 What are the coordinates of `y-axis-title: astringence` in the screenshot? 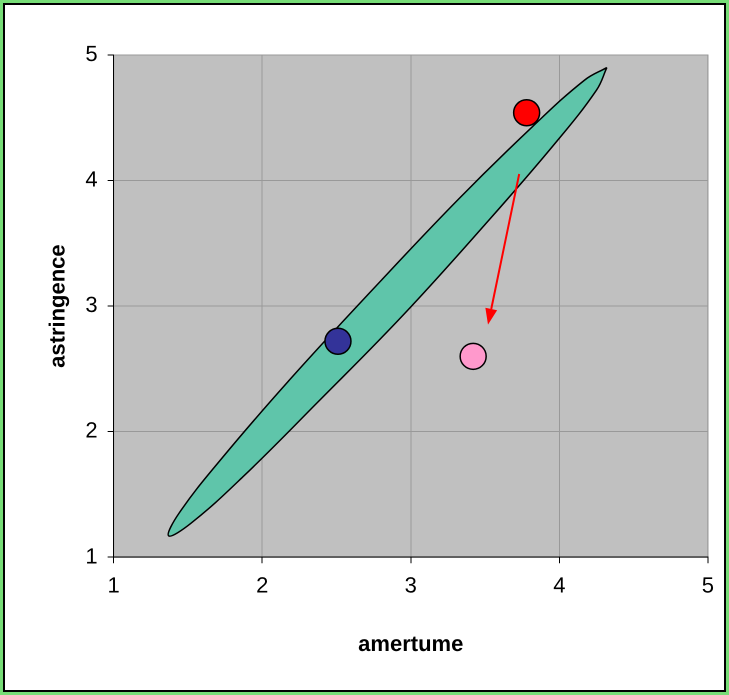 It's located at (57, 306).